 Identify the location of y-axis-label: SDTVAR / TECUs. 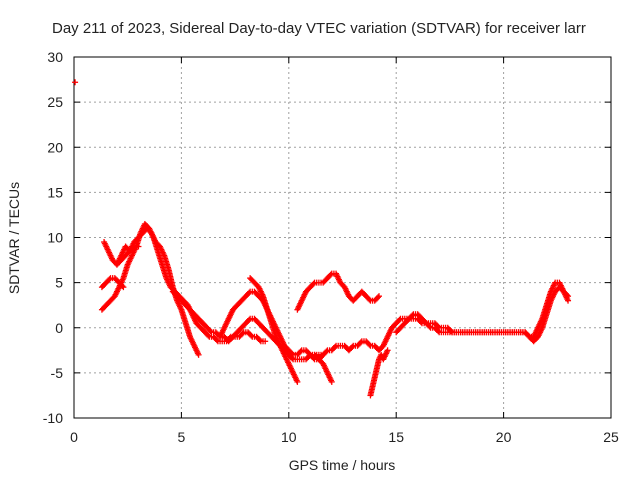
(14, 238).